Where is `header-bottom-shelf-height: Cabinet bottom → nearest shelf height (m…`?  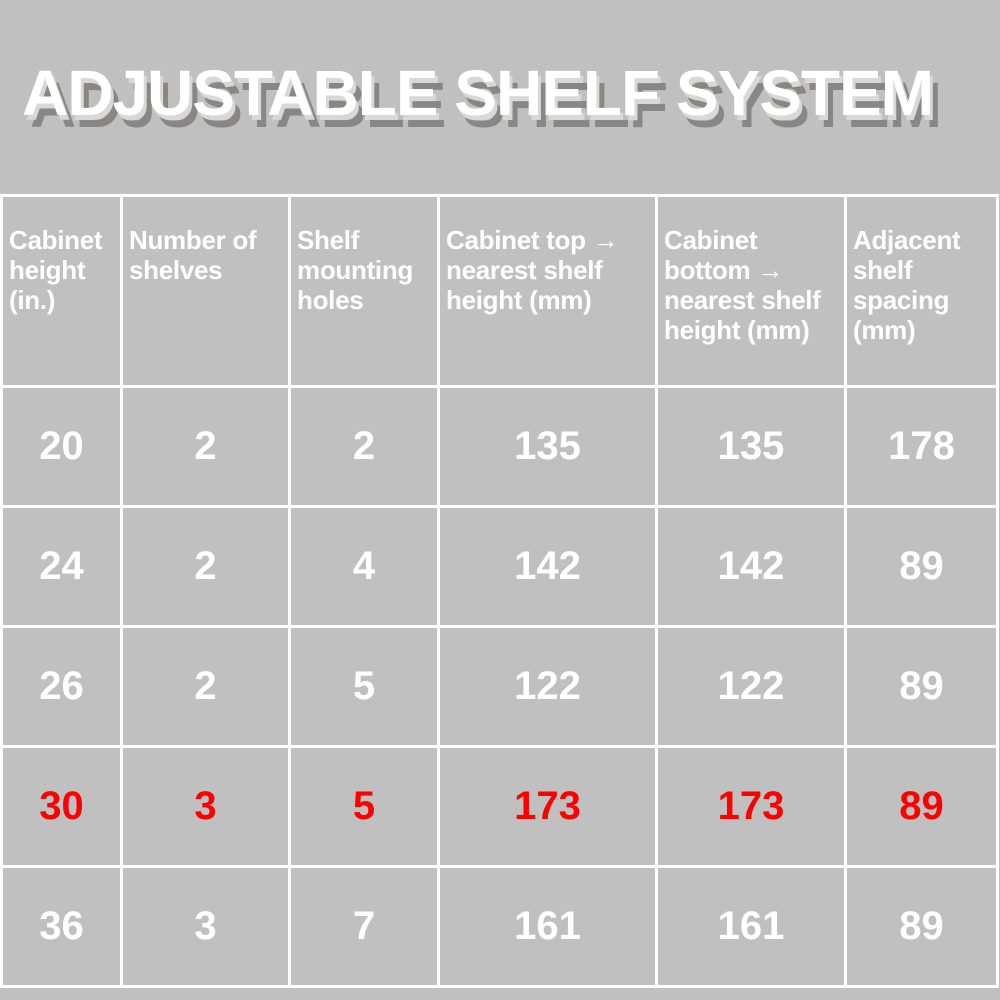
header-bottom-shelf-height: Cabinet bottom → nearest shelf height (m… is located at coordinates (751, 291).